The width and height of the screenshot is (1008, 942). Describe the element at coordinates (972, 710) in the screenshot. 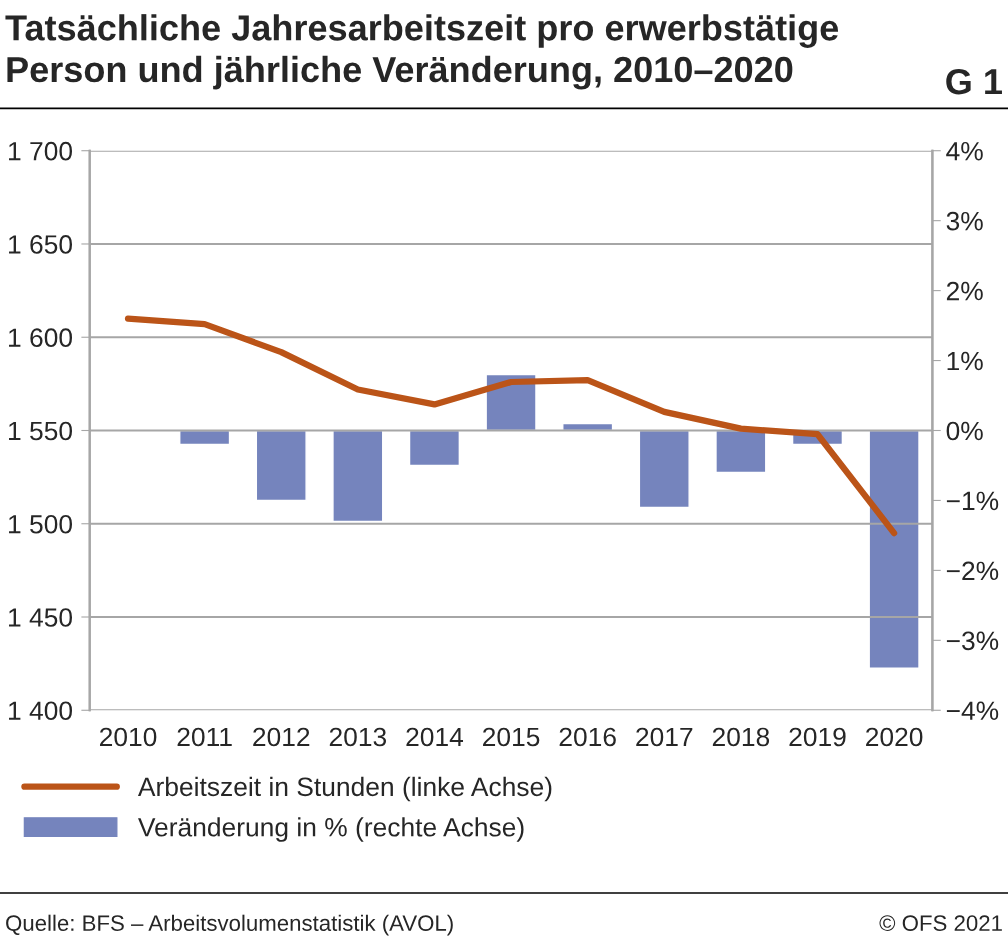

I see `y2-tick-label: −4%` at that location.